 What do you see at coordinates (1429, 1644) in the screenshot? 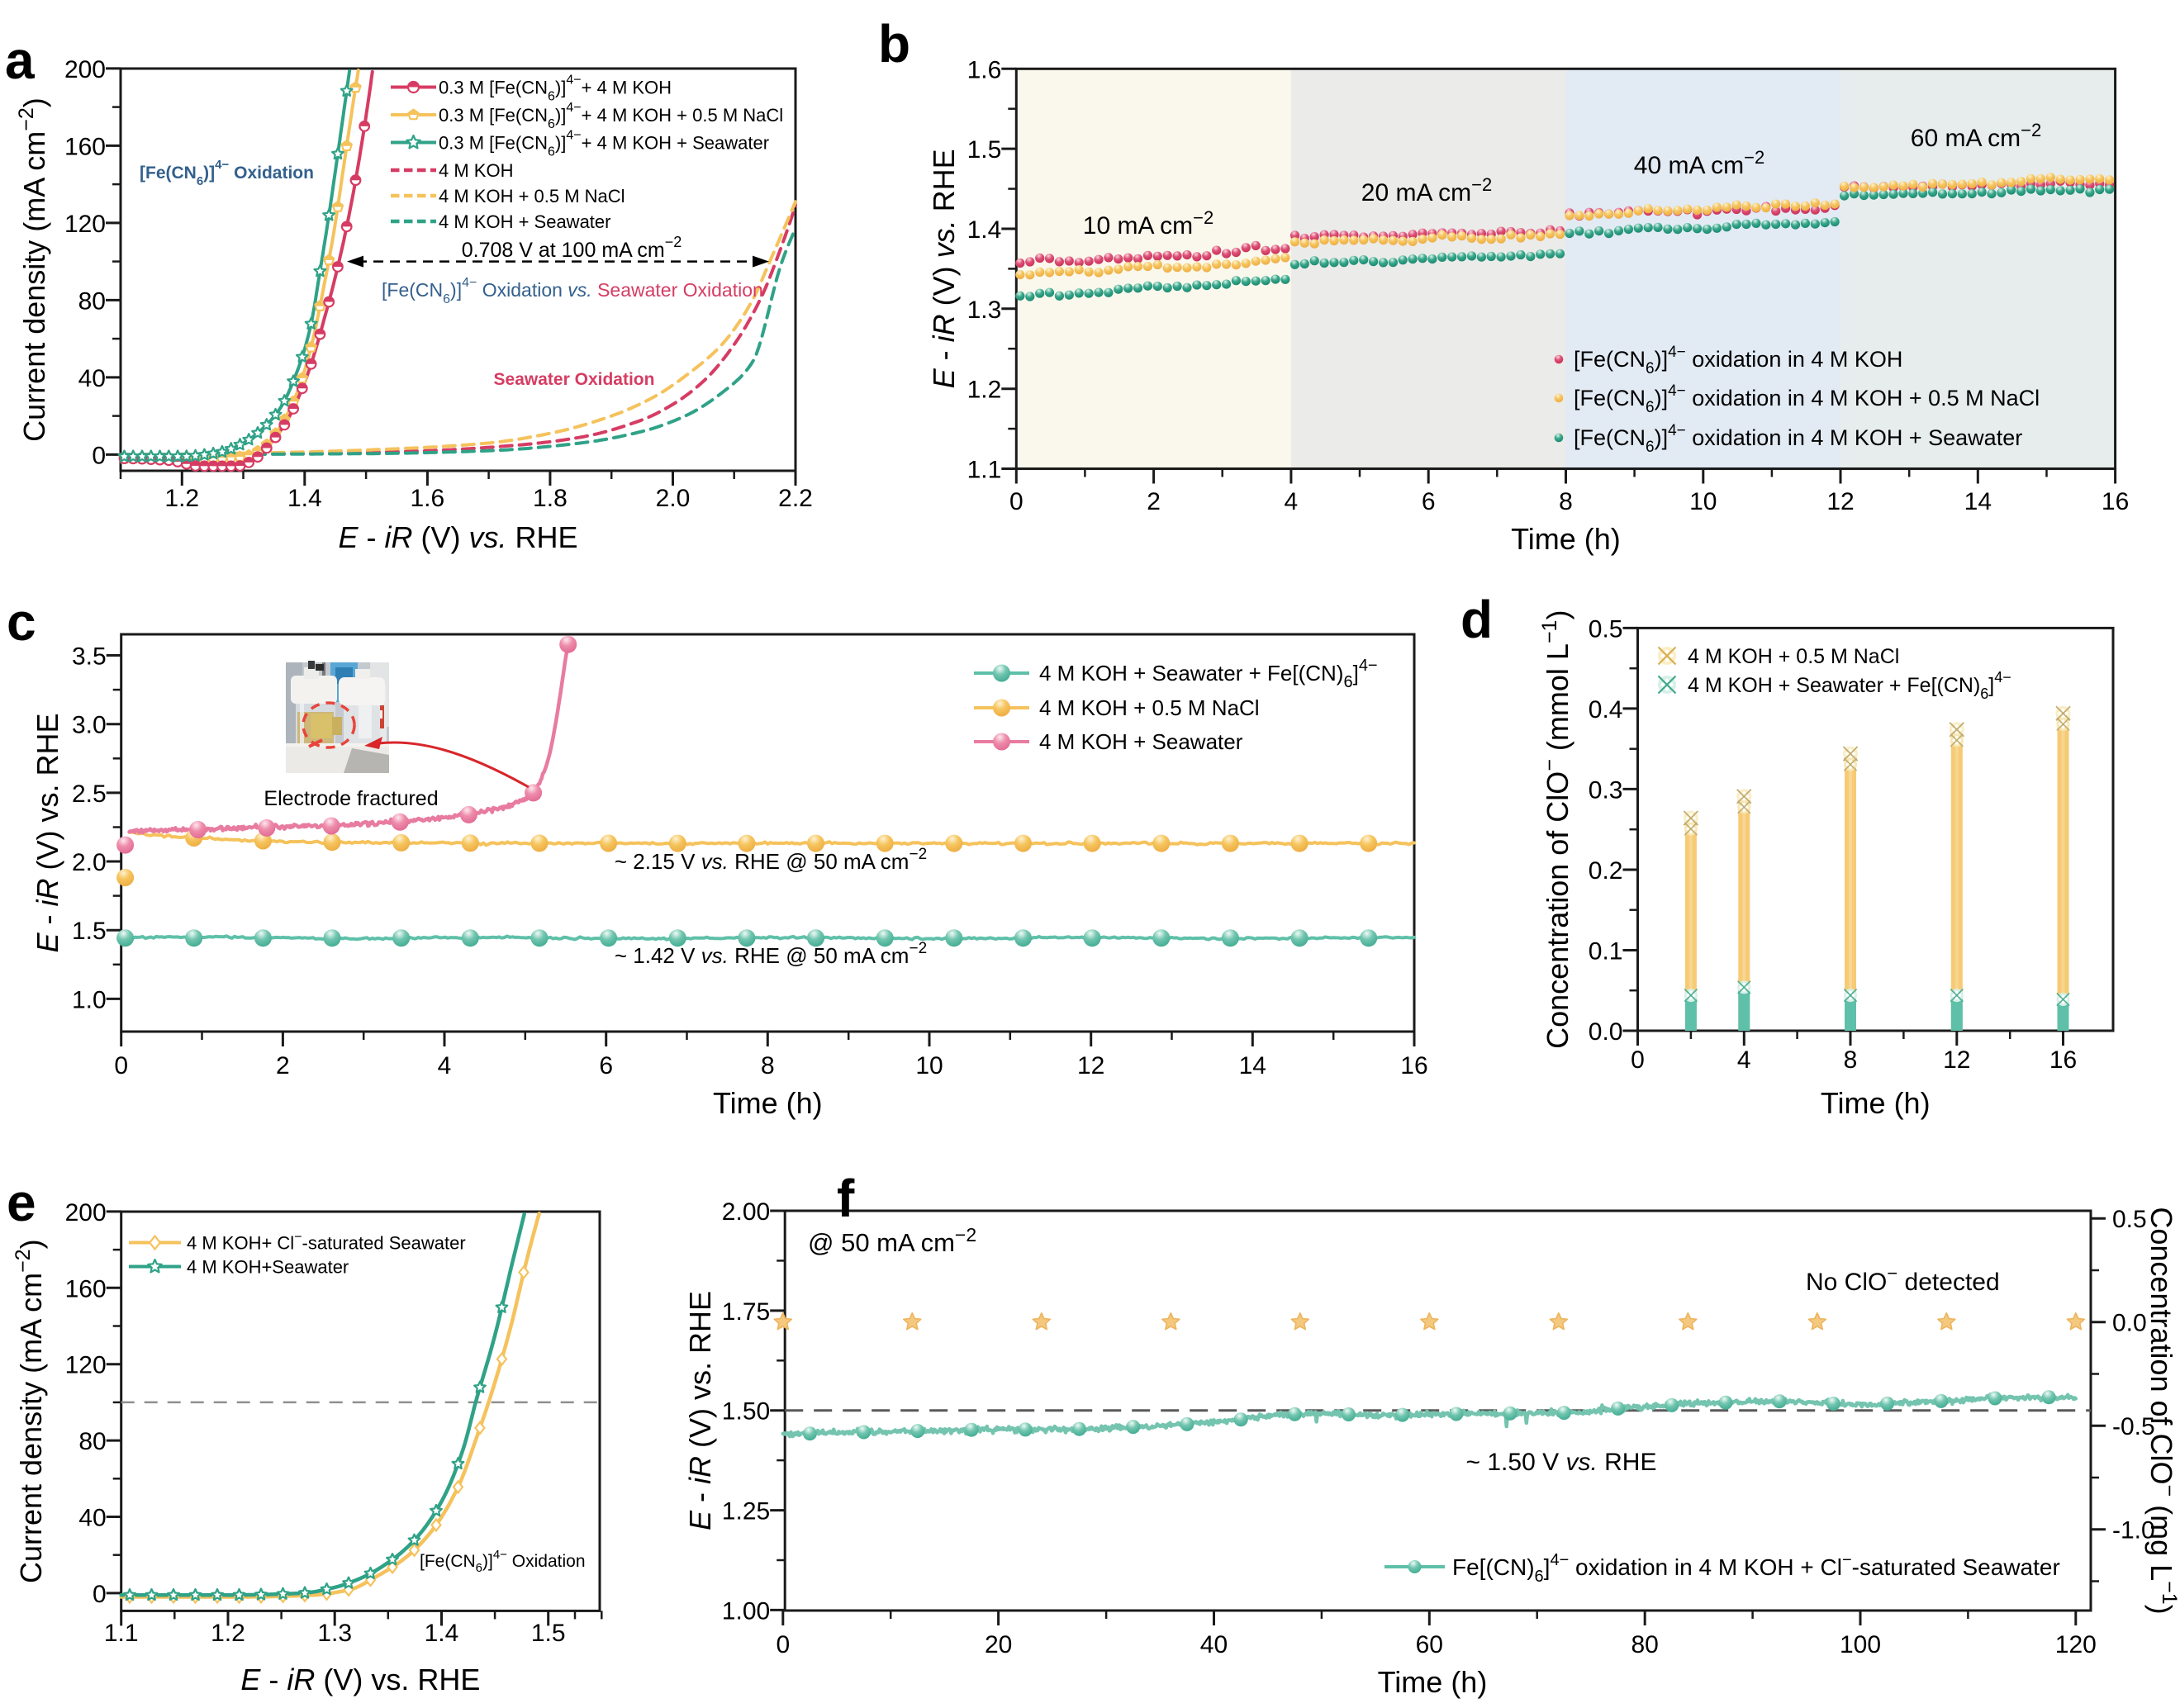
I see `svg-text: 60` at bounding box center [1429, 1644].